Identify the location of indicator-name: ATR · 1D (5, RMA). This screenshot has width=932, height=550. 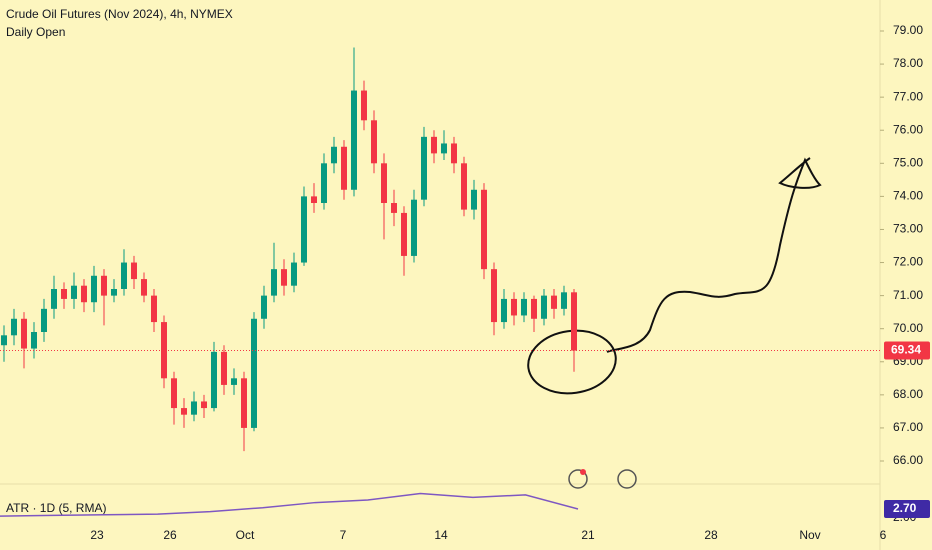
(56, 508).